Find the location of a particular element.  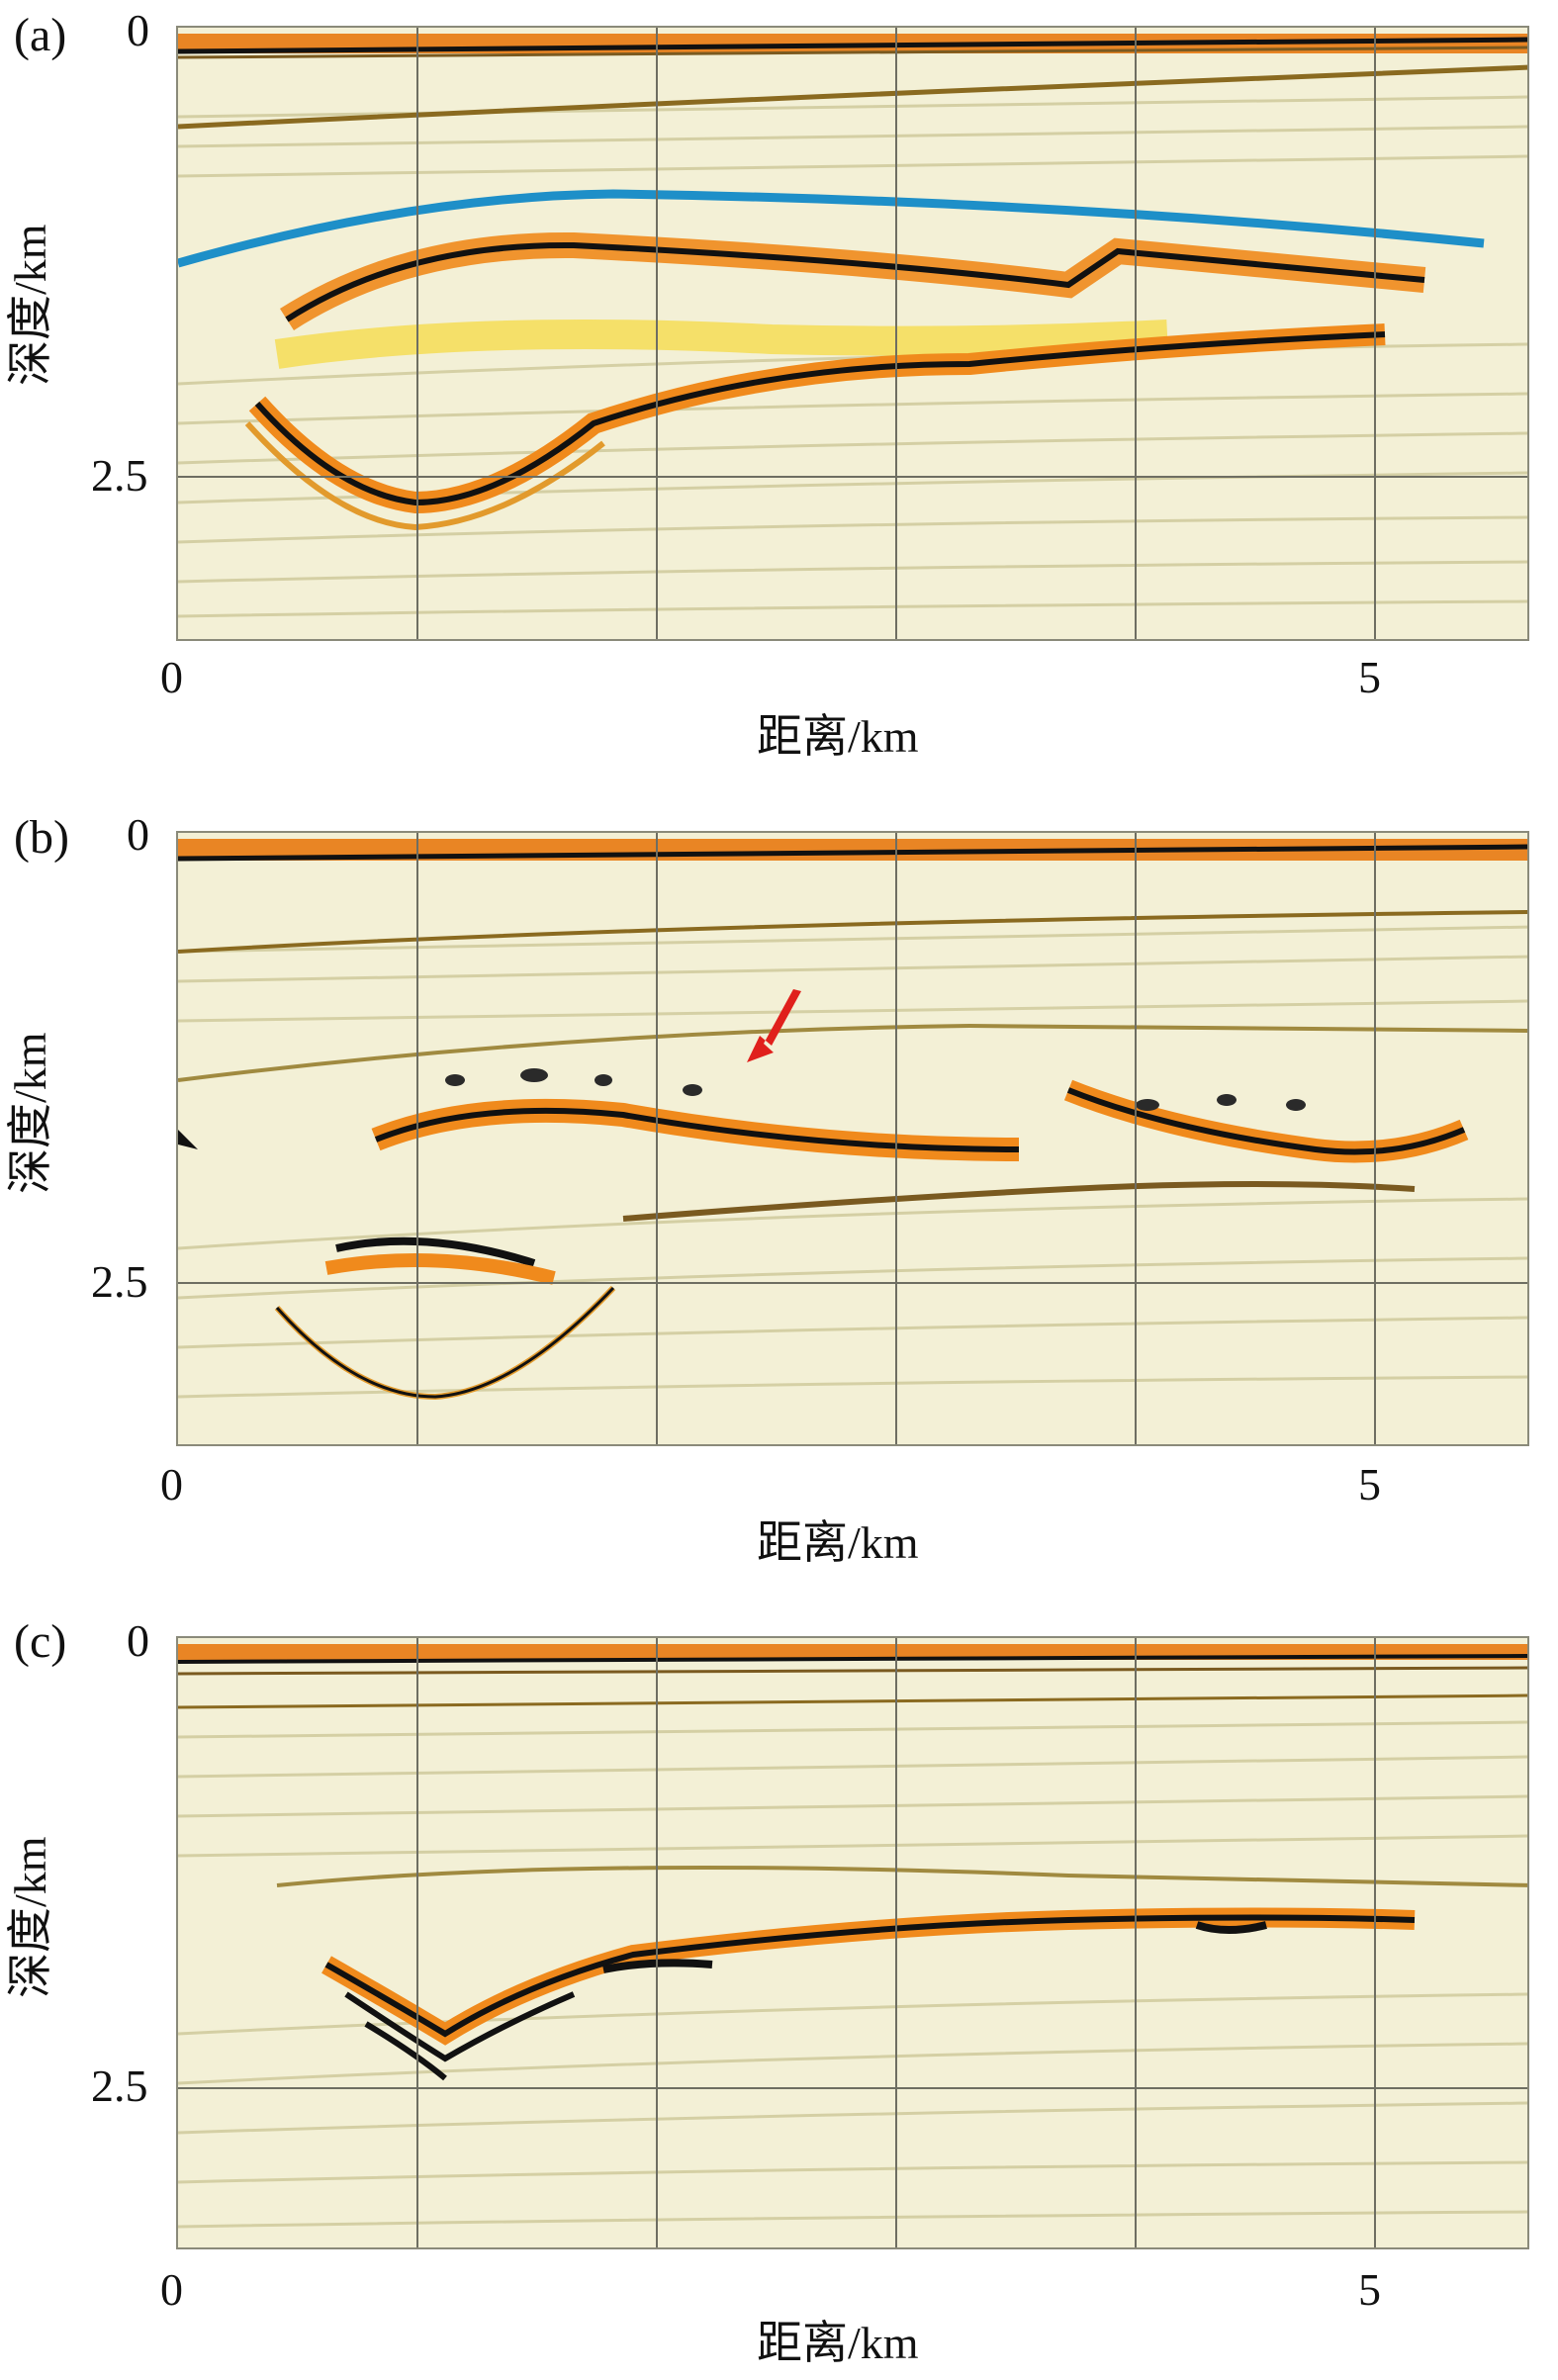

panel-label: (b) is located at coordinates (41, 837).